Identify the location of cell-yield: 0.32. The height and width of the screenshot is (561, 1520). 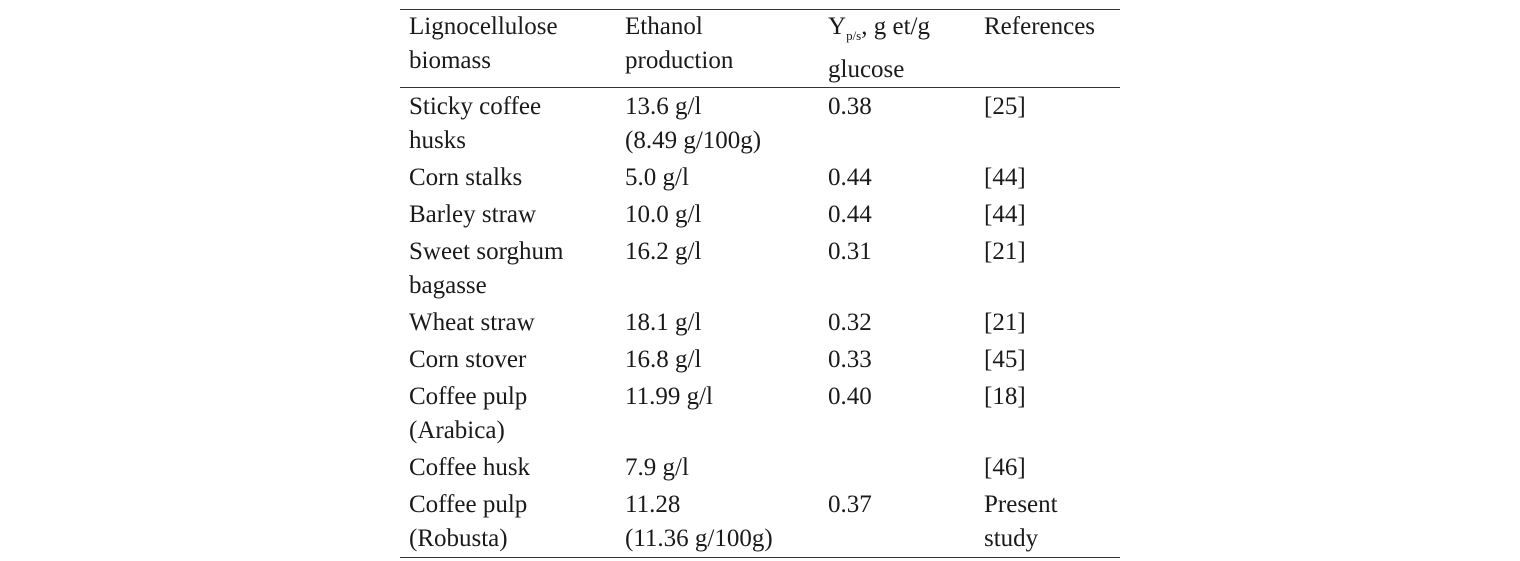
(850, 322).